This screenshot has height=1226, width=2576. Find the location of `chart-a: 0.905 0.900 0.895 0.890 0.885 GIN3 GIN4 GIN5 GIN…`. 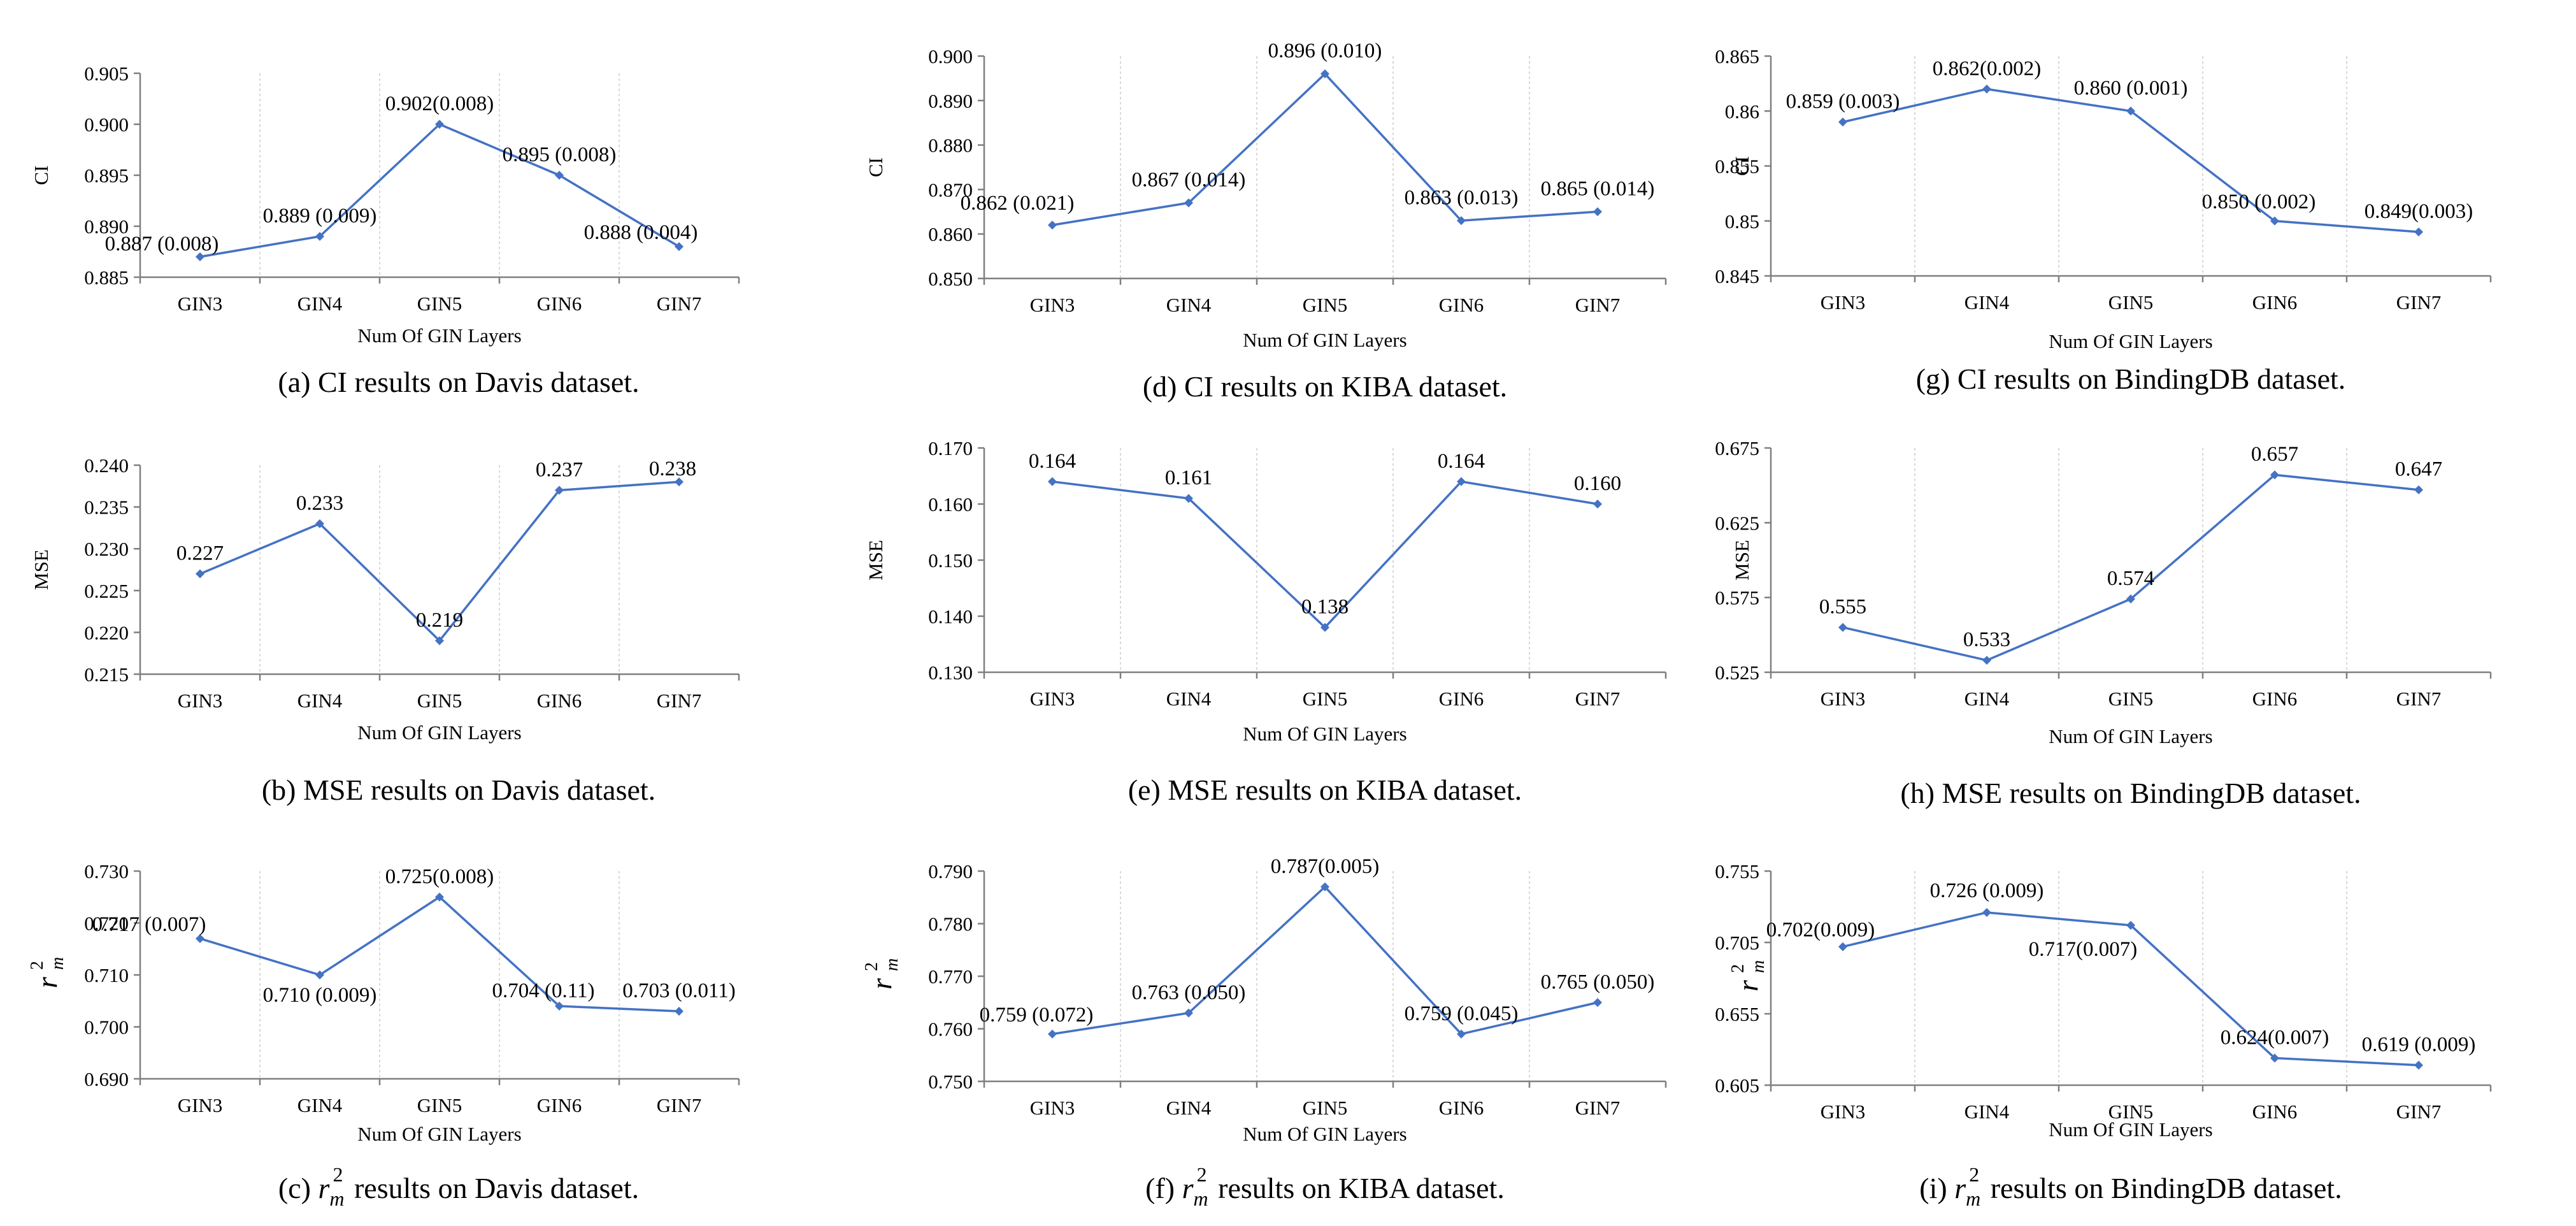

chart-a: 0.905 0.900 0.895 0.890 0.885 GIN3 GIN4 GIN5 GIN… is located at coordinates (385, 230).